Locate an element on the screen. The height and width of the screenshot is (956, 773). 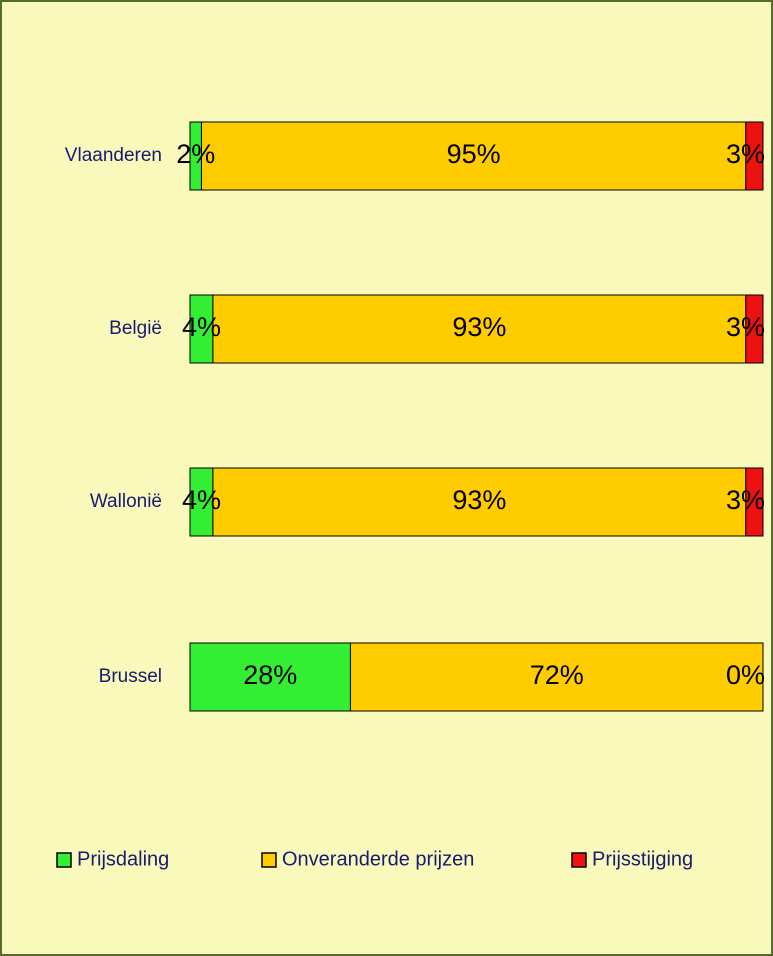
category-label: Vlaanderen is located at coordinates (113, 155).